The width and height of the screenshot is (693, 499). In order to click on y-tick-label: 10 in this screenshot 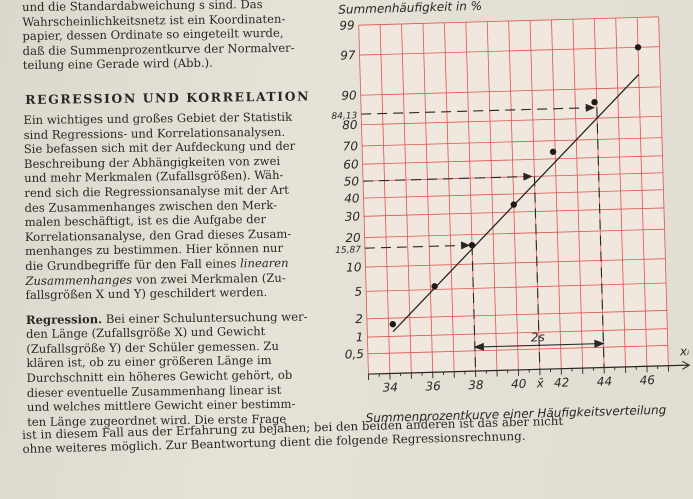, I will do `click(354, 267)`.